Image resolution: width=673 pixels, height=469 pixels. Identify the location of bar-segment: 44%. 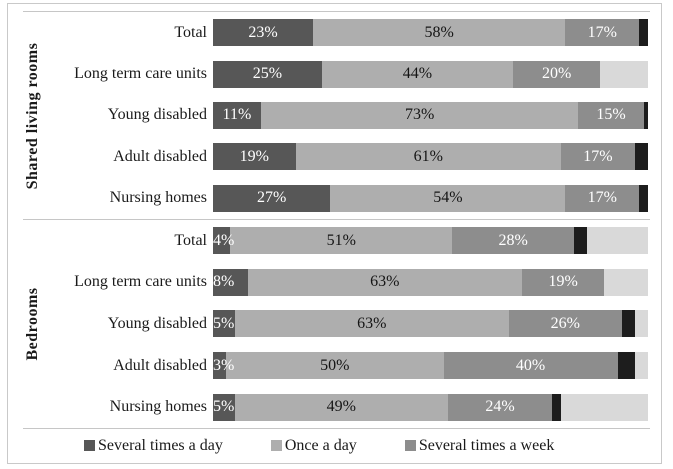
(417, 74).